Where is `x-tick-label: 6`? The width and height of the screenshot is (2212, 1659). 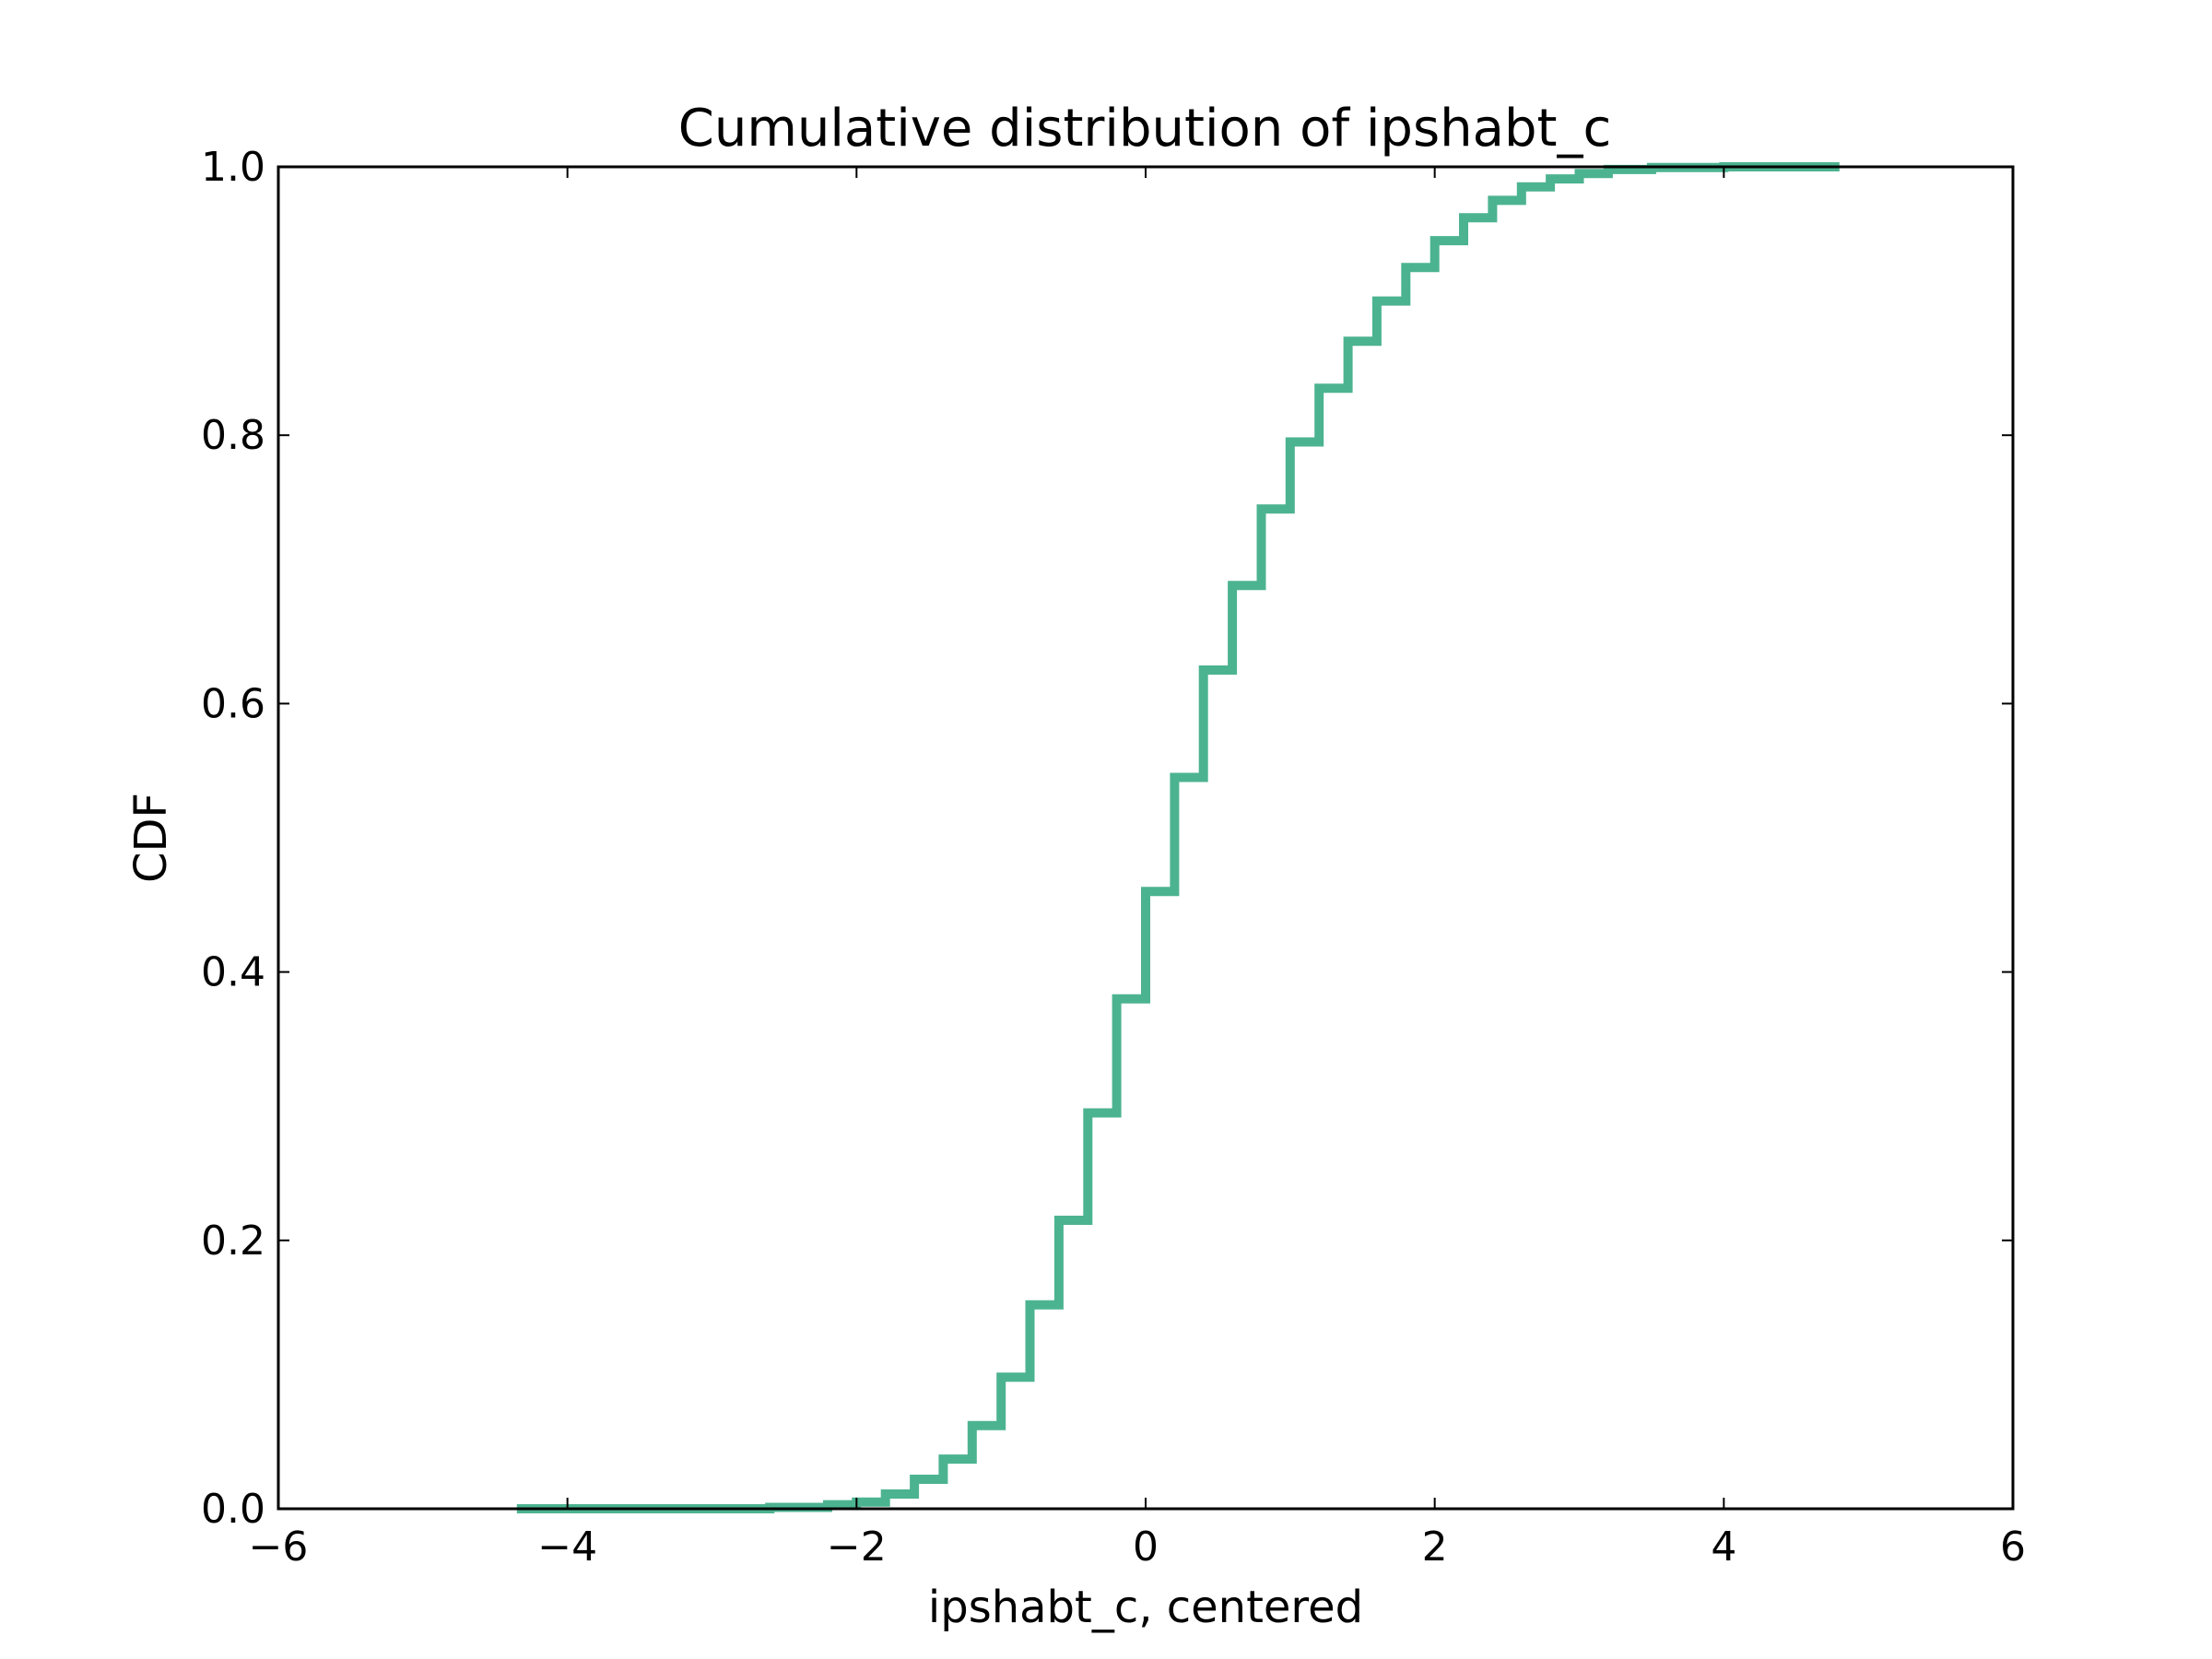 x-tick-label: 6 is located at coordinates (2013, 1547).